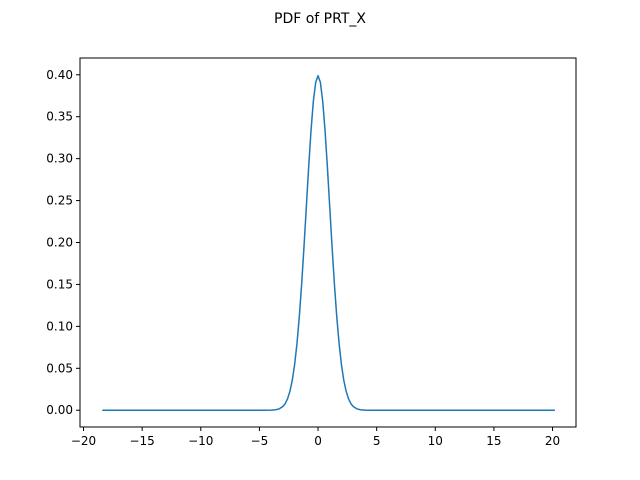 The height and width of the screenshot is (480, 640). What do you see at coordinates (59, 368) in the screenshot?
I see `y-tick-label: 0.05` at bounding box center [59, 368].